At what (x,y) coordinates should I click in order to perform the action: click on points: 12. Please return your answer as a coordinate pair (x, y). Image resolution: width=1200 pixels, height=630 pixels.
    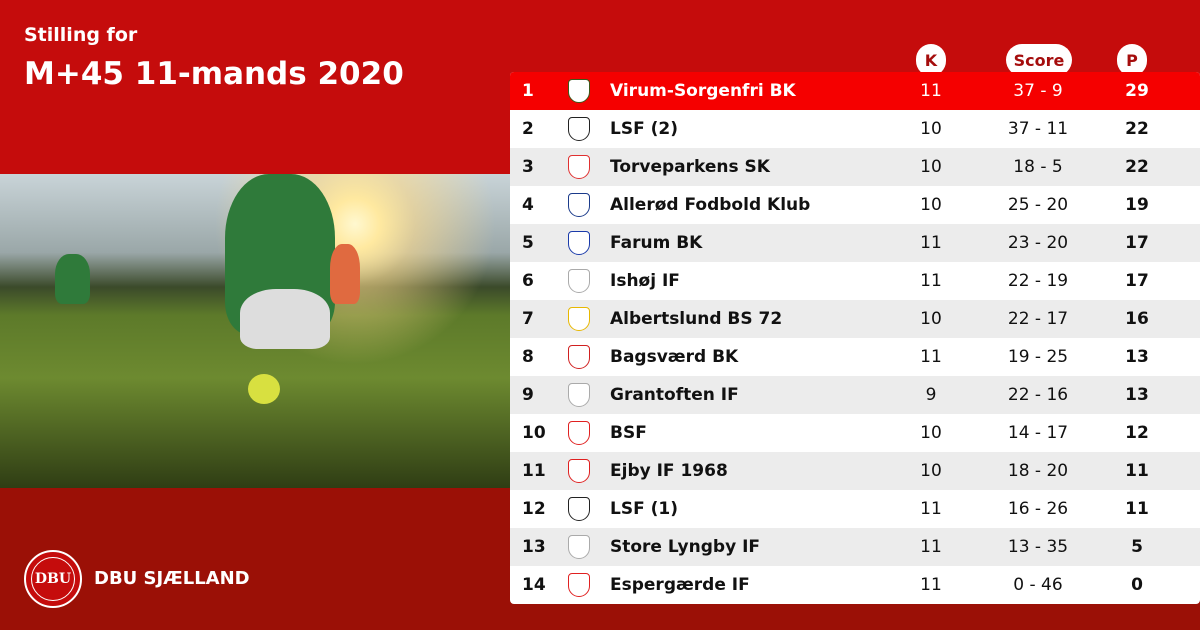
    Looking at the image, I should click on (1137, 433).